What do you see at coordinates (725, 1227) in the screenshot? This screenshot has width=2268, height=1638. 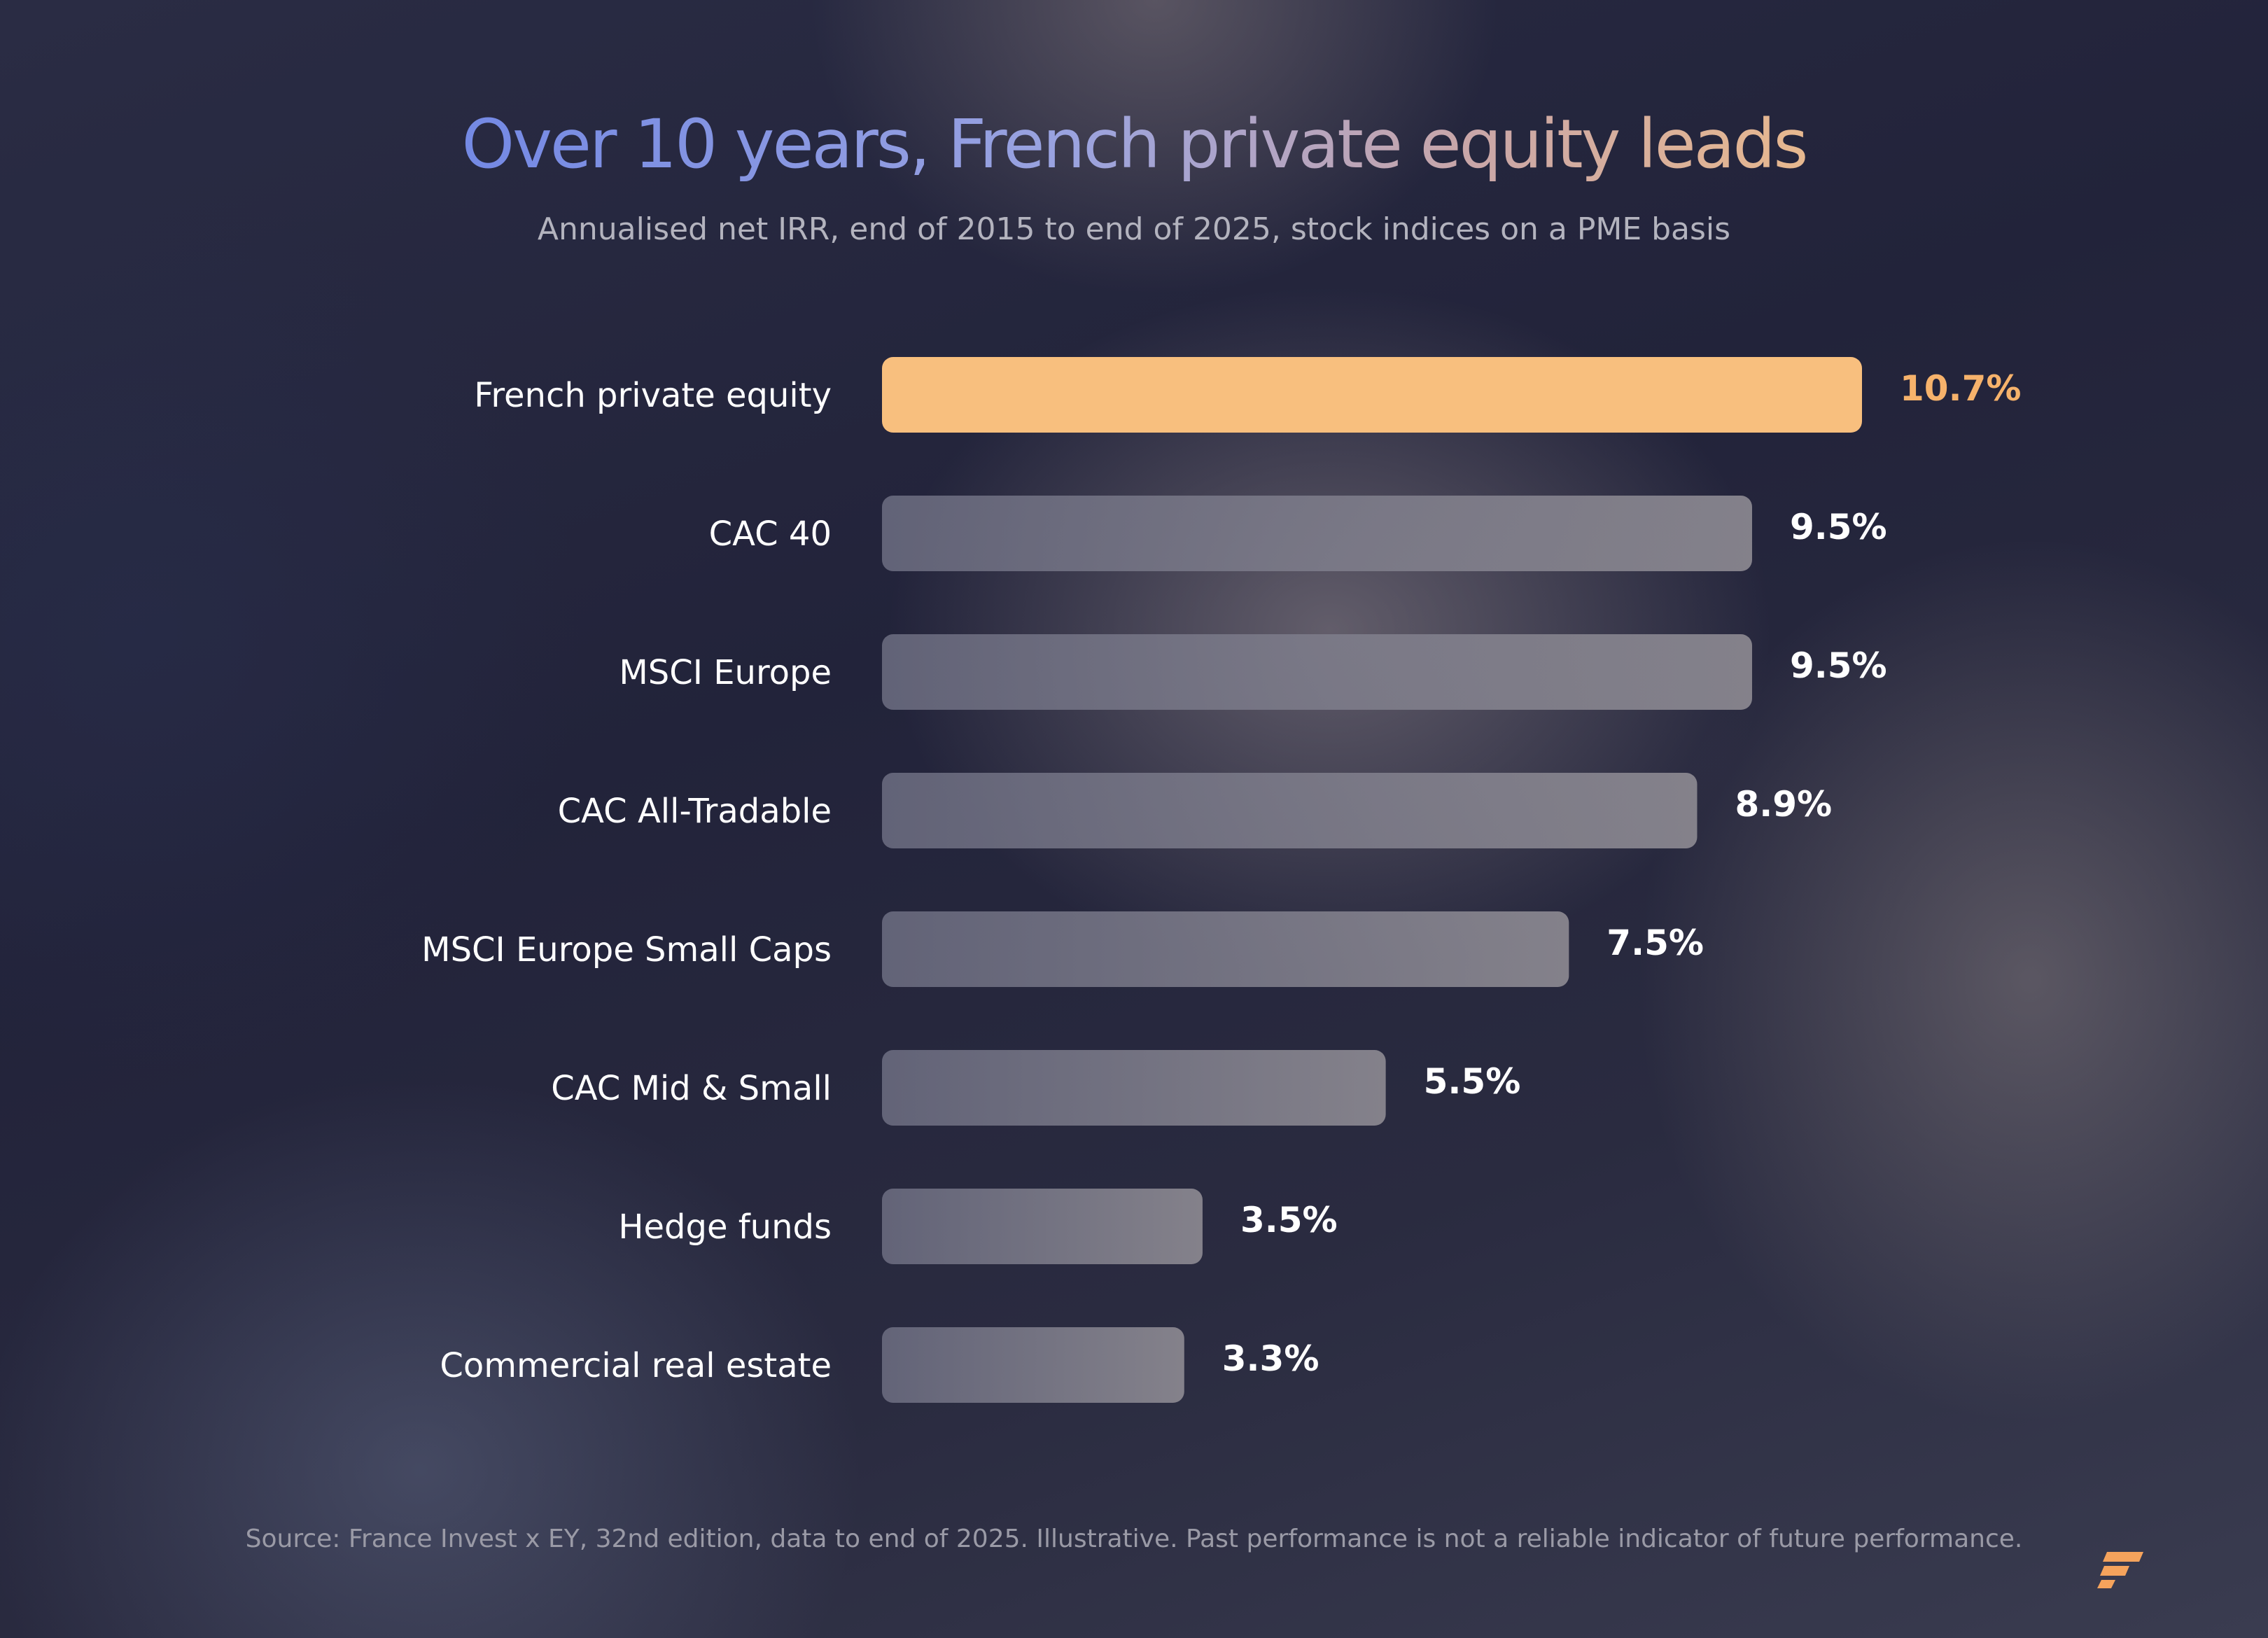 I see `category-label-hedge-funds: Hedge funds` at bounding box center [725, 1227].